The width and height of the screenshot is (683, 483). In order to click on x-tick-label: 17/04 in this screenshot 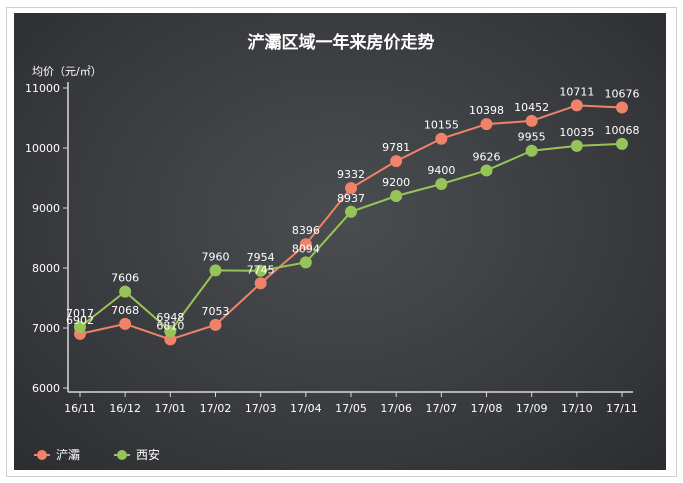, I will do `click(306, 408)`.